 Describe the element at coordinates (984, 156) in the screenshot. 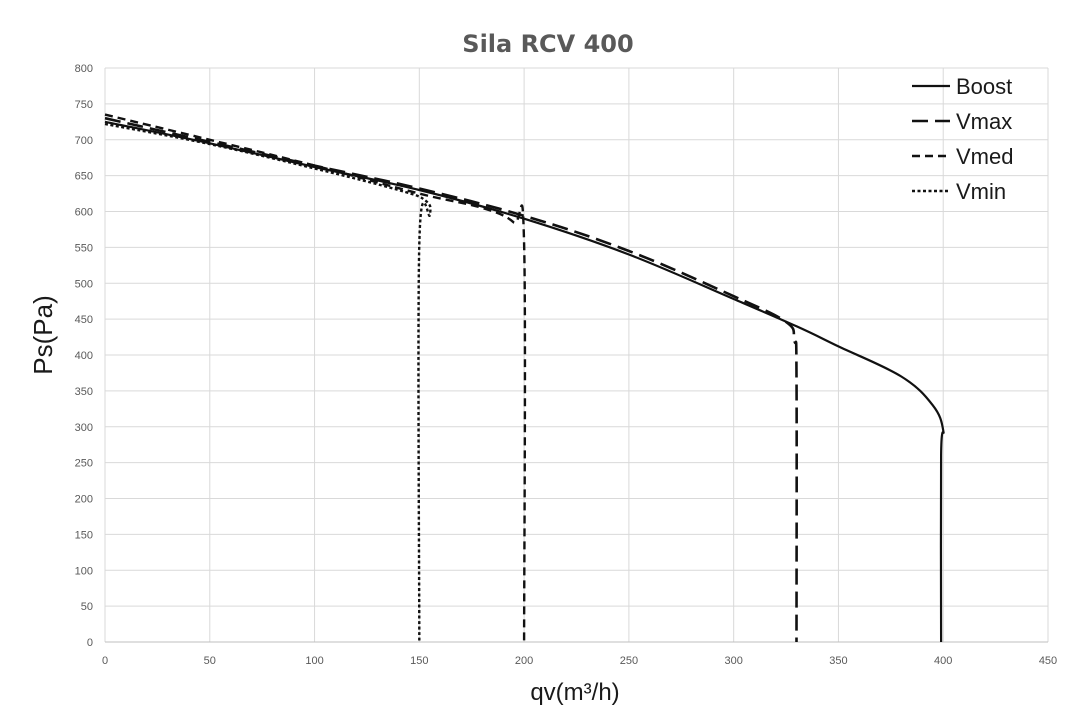

I see `legend-label-vmed: Vmed` at that location.